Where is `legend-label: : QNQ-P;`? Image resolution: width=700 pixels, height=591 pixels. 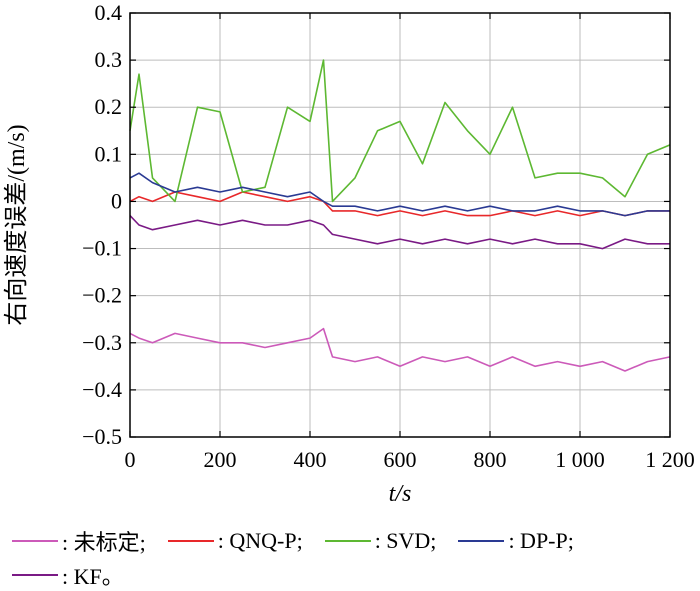 legend-label: : QNQ-P; is located at coordinates (260, 540).